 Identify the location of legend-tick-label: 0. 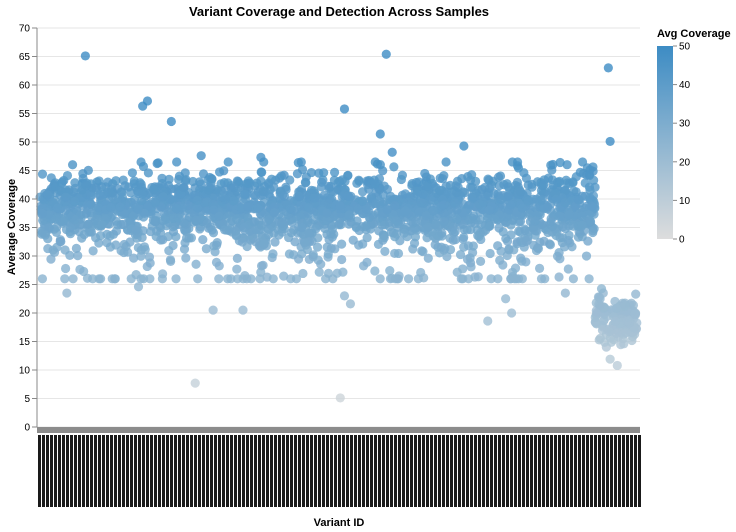
(682, 240).